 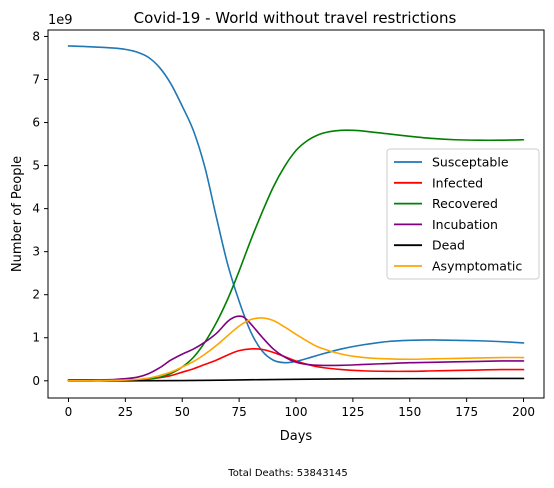 What do you see at coordinates (409, 412) in the screenshot?
I see `x-tick-label: 150` at bounding box center [409, 412].